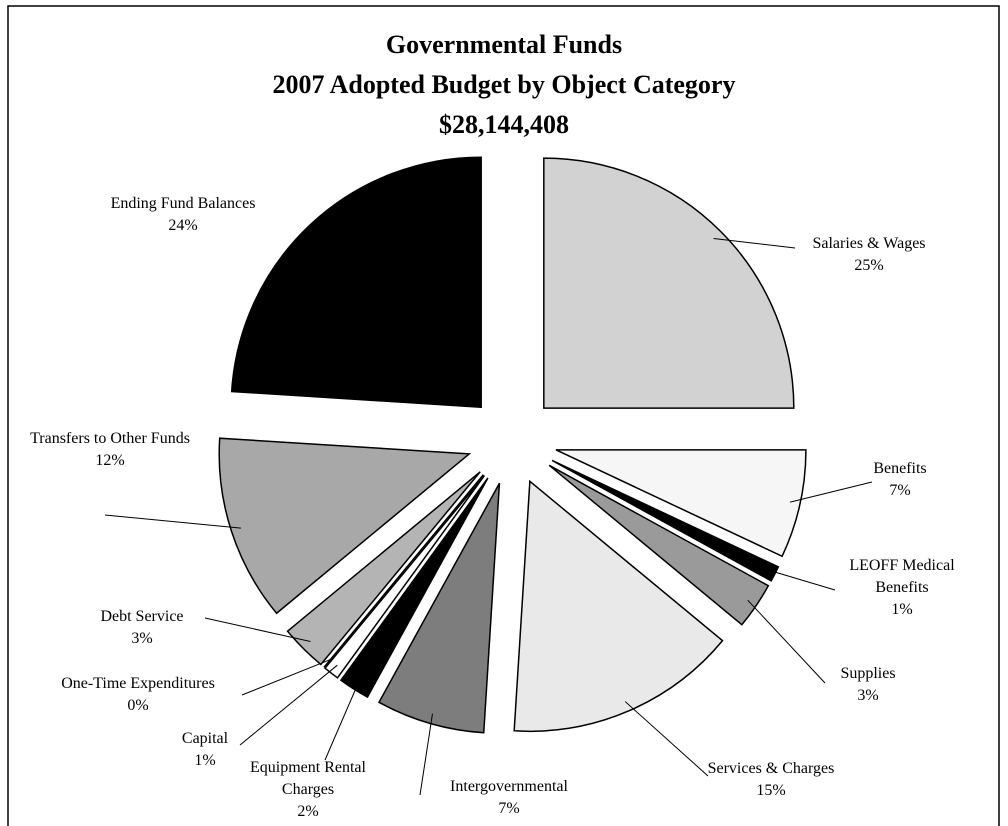 Image resolution: width=1008 pixels, height=826 pixels. What do you see at coordinates (308, 811) in the screenshot?
I see `value-label: 2%` at bounding box center [308, 811].